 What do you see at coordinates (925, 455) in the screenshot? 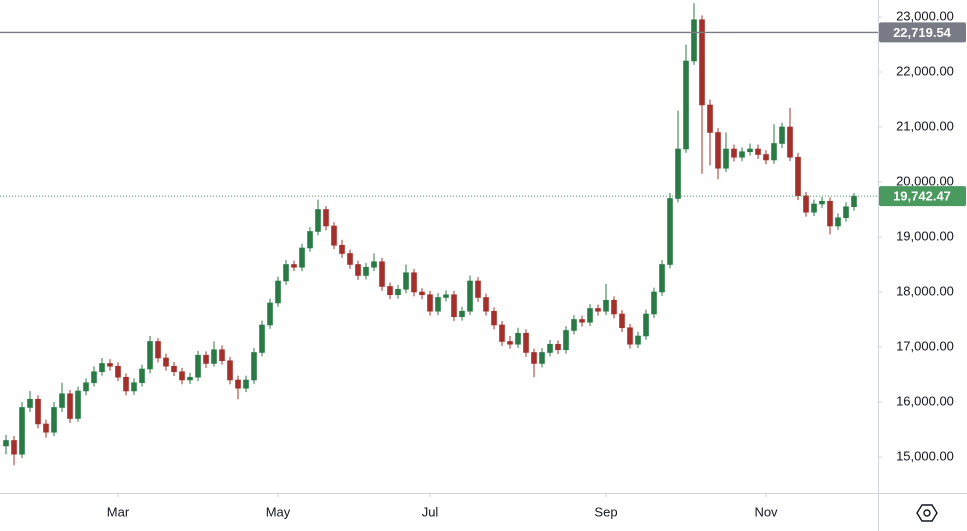
I see `y-tick-label: 15,000.00` at bounding box center [925, 455].